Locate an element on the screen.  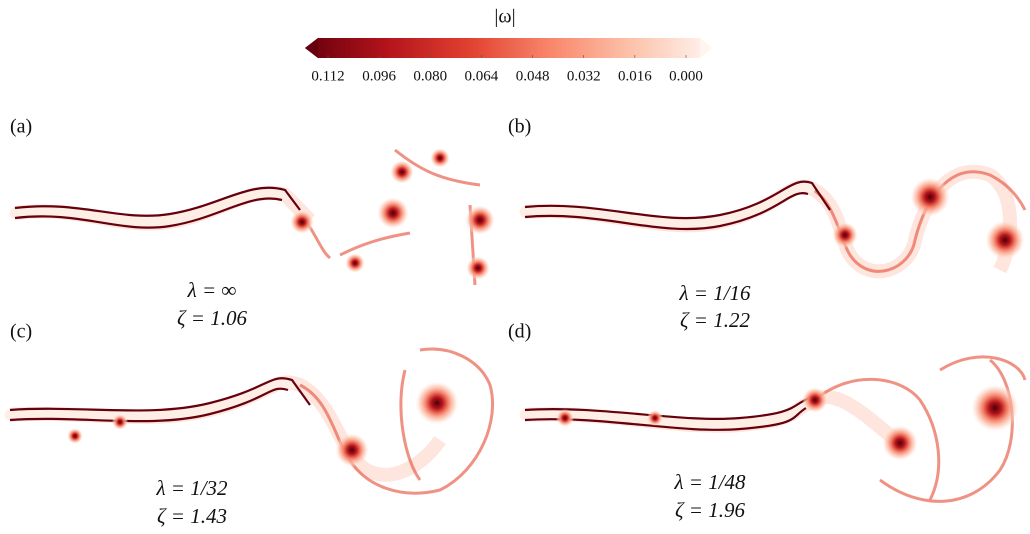
zeta-label: ζ = 1.22 is located at coordinates (715, 320).